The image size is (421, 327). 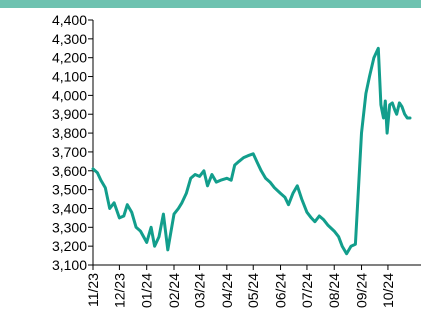 I want to click on x-tick-label: 05/24, so click(x=253, y=290).